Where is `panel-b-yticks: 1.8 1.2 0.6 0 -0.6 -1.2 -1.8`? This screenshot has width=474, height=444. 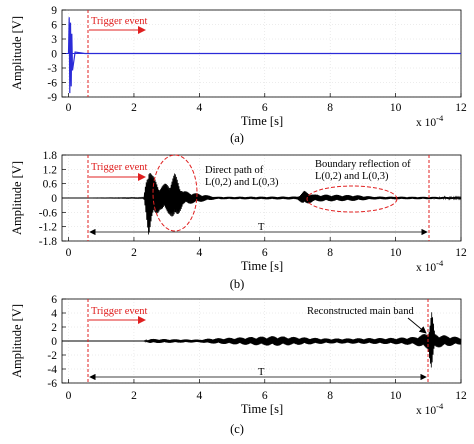 panel-b-yticks: 1.8 1.2 0.6 0 -0.6 -1.2 -1.8 is located at coordinates (52, 199).